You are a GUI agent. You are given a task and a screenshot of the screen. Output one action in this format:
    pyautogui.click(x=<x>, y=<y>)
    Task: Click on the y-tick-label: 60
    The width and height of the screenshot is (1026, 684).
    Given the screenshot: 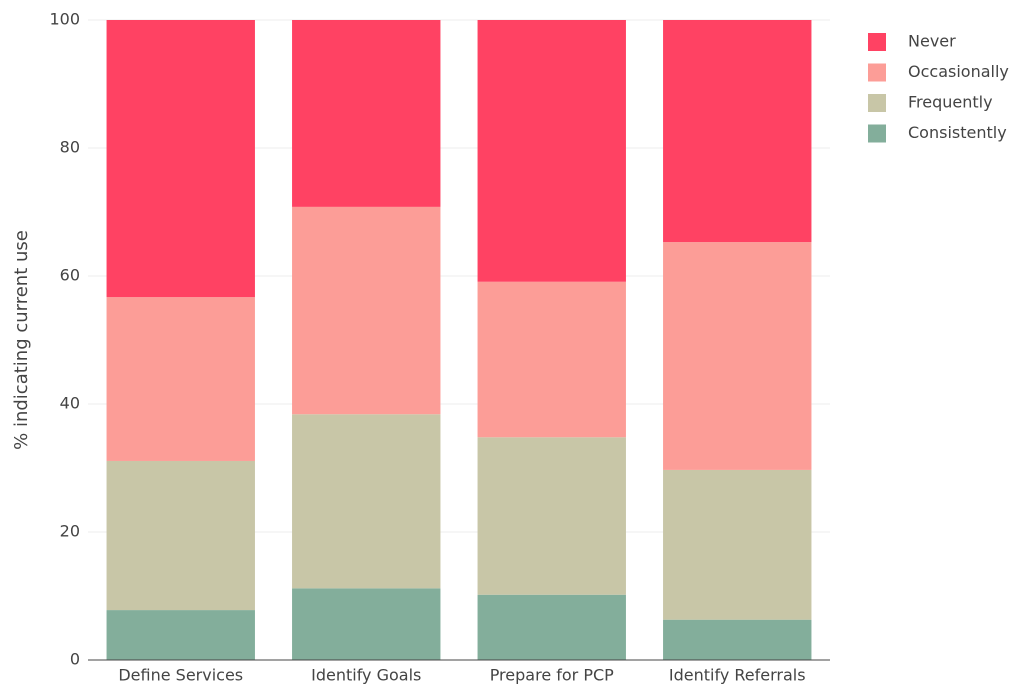 What is the action you would take?
    pyautogui.click(x=70, y=275)
    